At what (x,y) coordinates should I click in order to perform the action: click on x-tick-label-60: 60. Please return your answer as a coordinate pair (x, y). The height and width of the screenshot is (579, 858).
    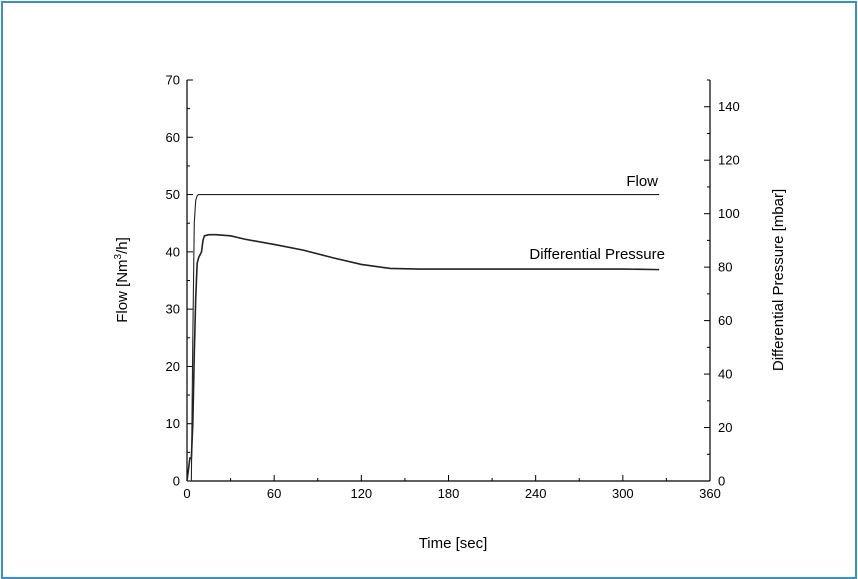
    Looking at the image, I should click on (274, 493).